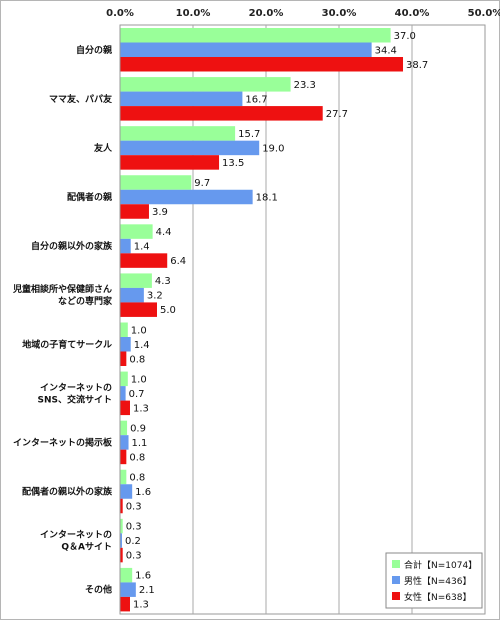  What do you see at coordinates (168, 310) in the screenshot?
I see `data-label: 5.0` at bounding box center [168, 310].